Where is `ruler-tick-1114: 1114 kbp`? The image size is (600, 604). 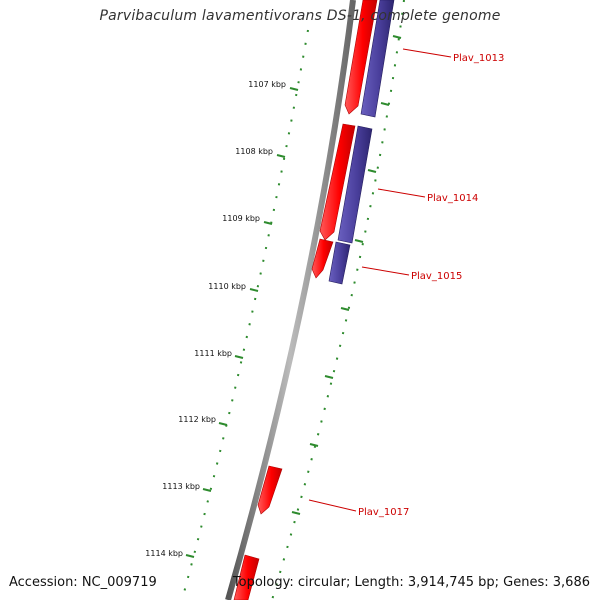 ruler-tick-1114: 1114 kbp is located at coordinates (170, 553).